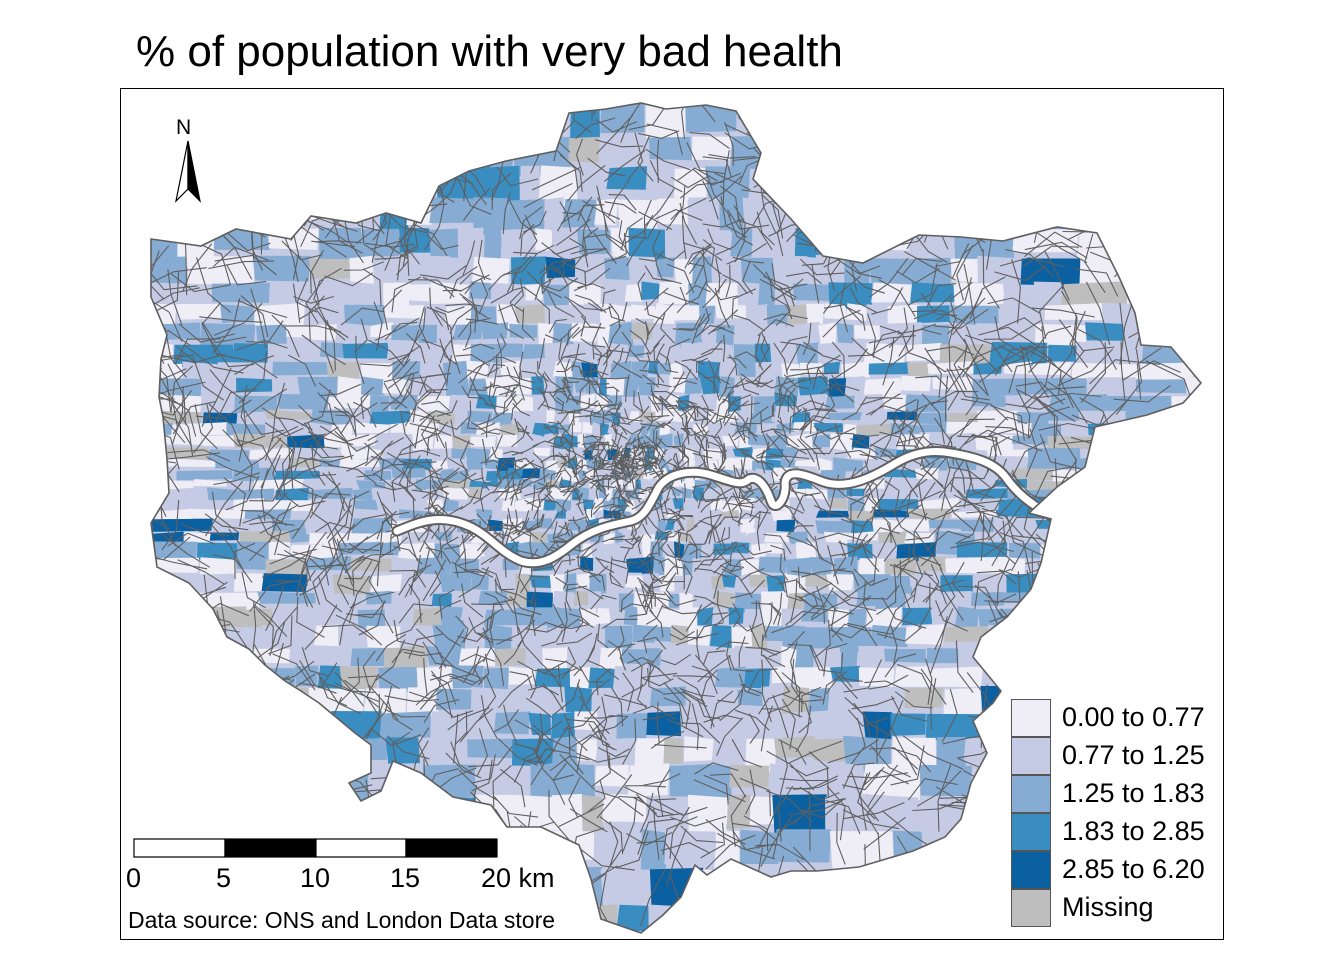  I want to click on scale-bar, so click(315, 848).